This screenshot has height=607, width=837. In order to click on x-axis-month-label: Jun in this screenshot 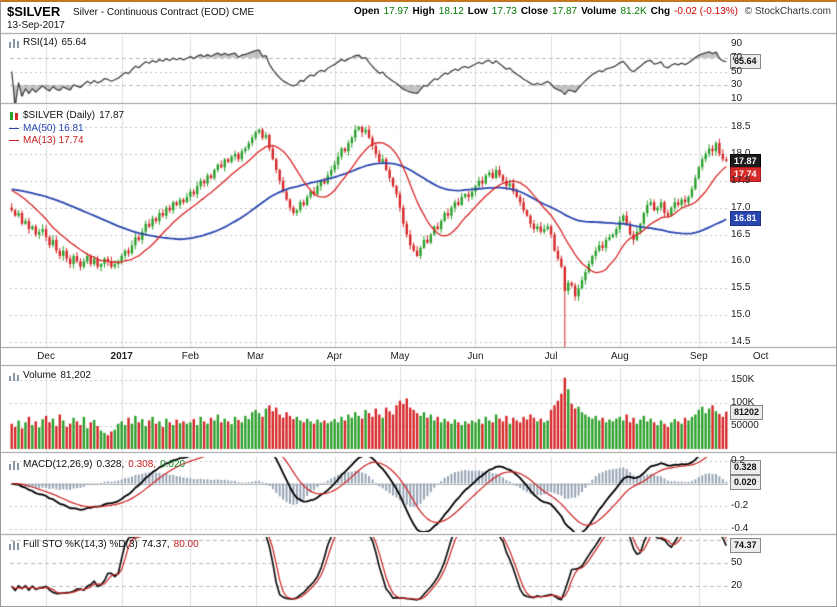, I will do `click(475, 356)`.